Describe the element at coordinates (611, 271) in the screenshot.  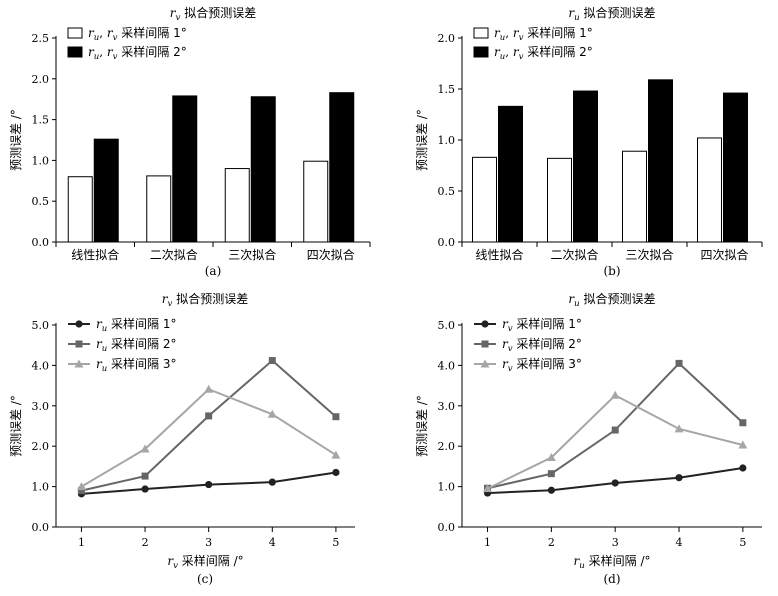
I see `subfigure-caption: (b)` at that location.